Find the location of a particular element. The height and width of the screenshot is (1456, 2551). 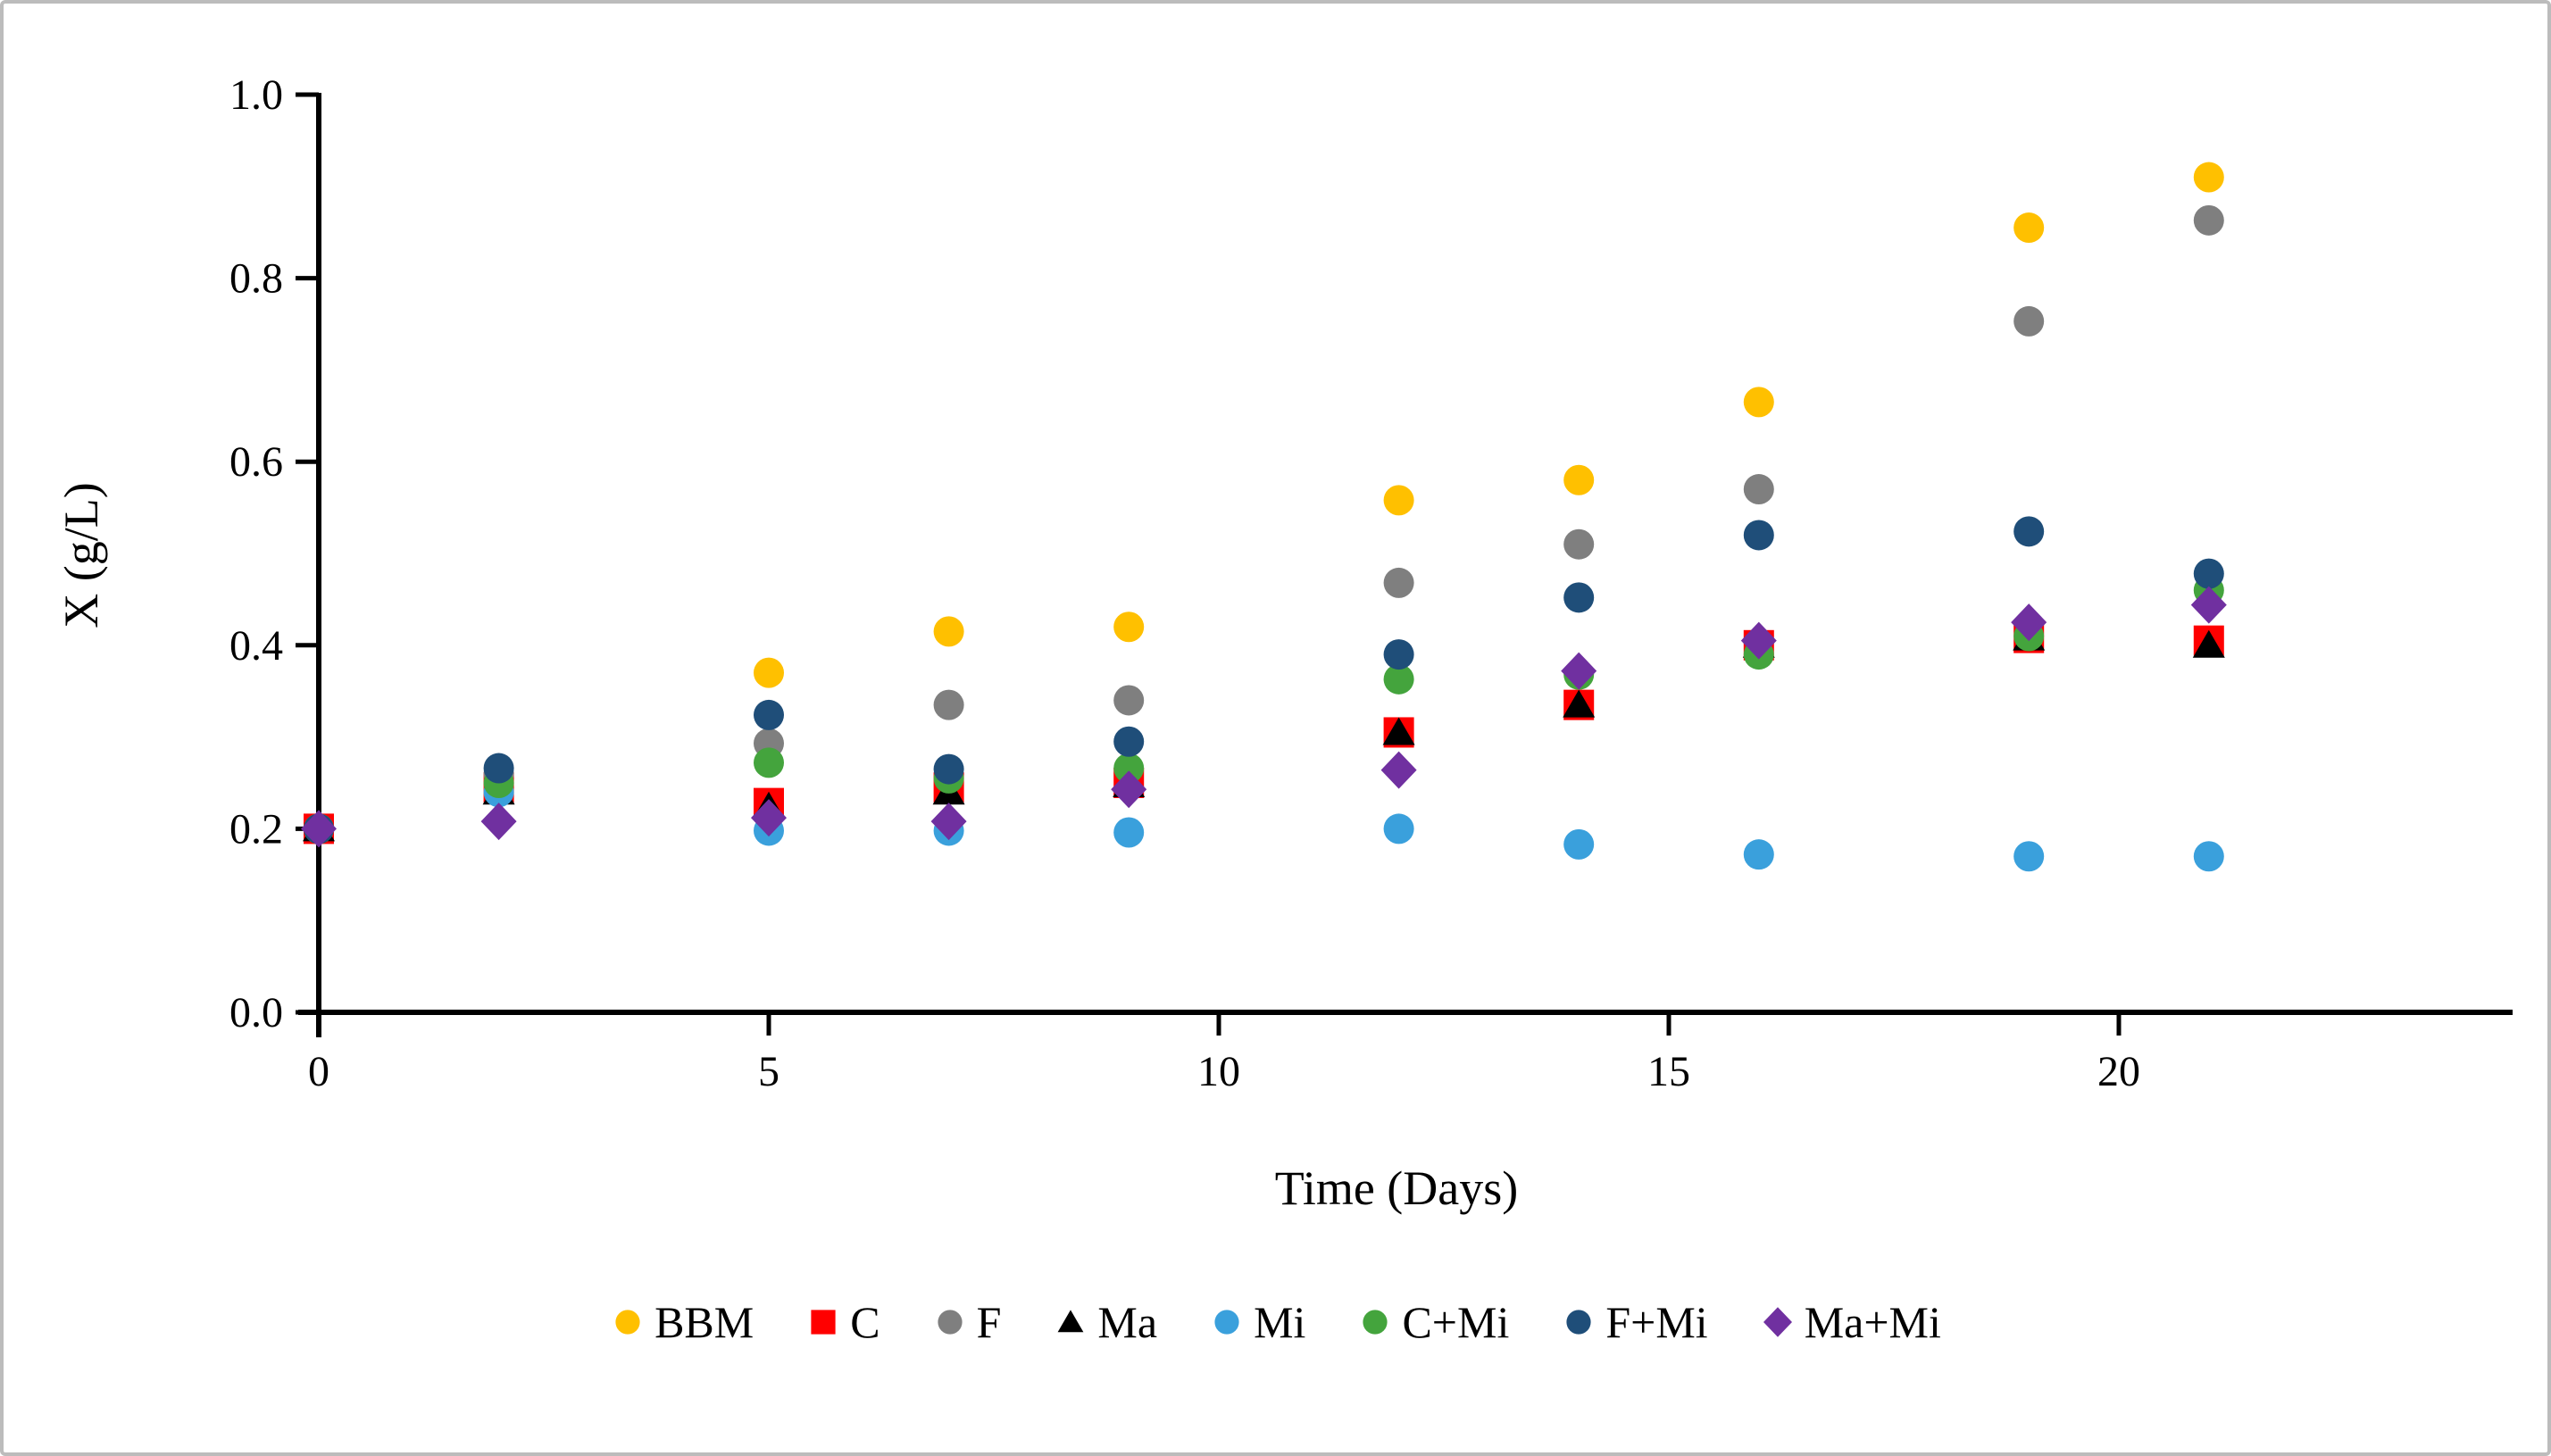

F-legend-marker-icon is located at coordinates (950, 1322).